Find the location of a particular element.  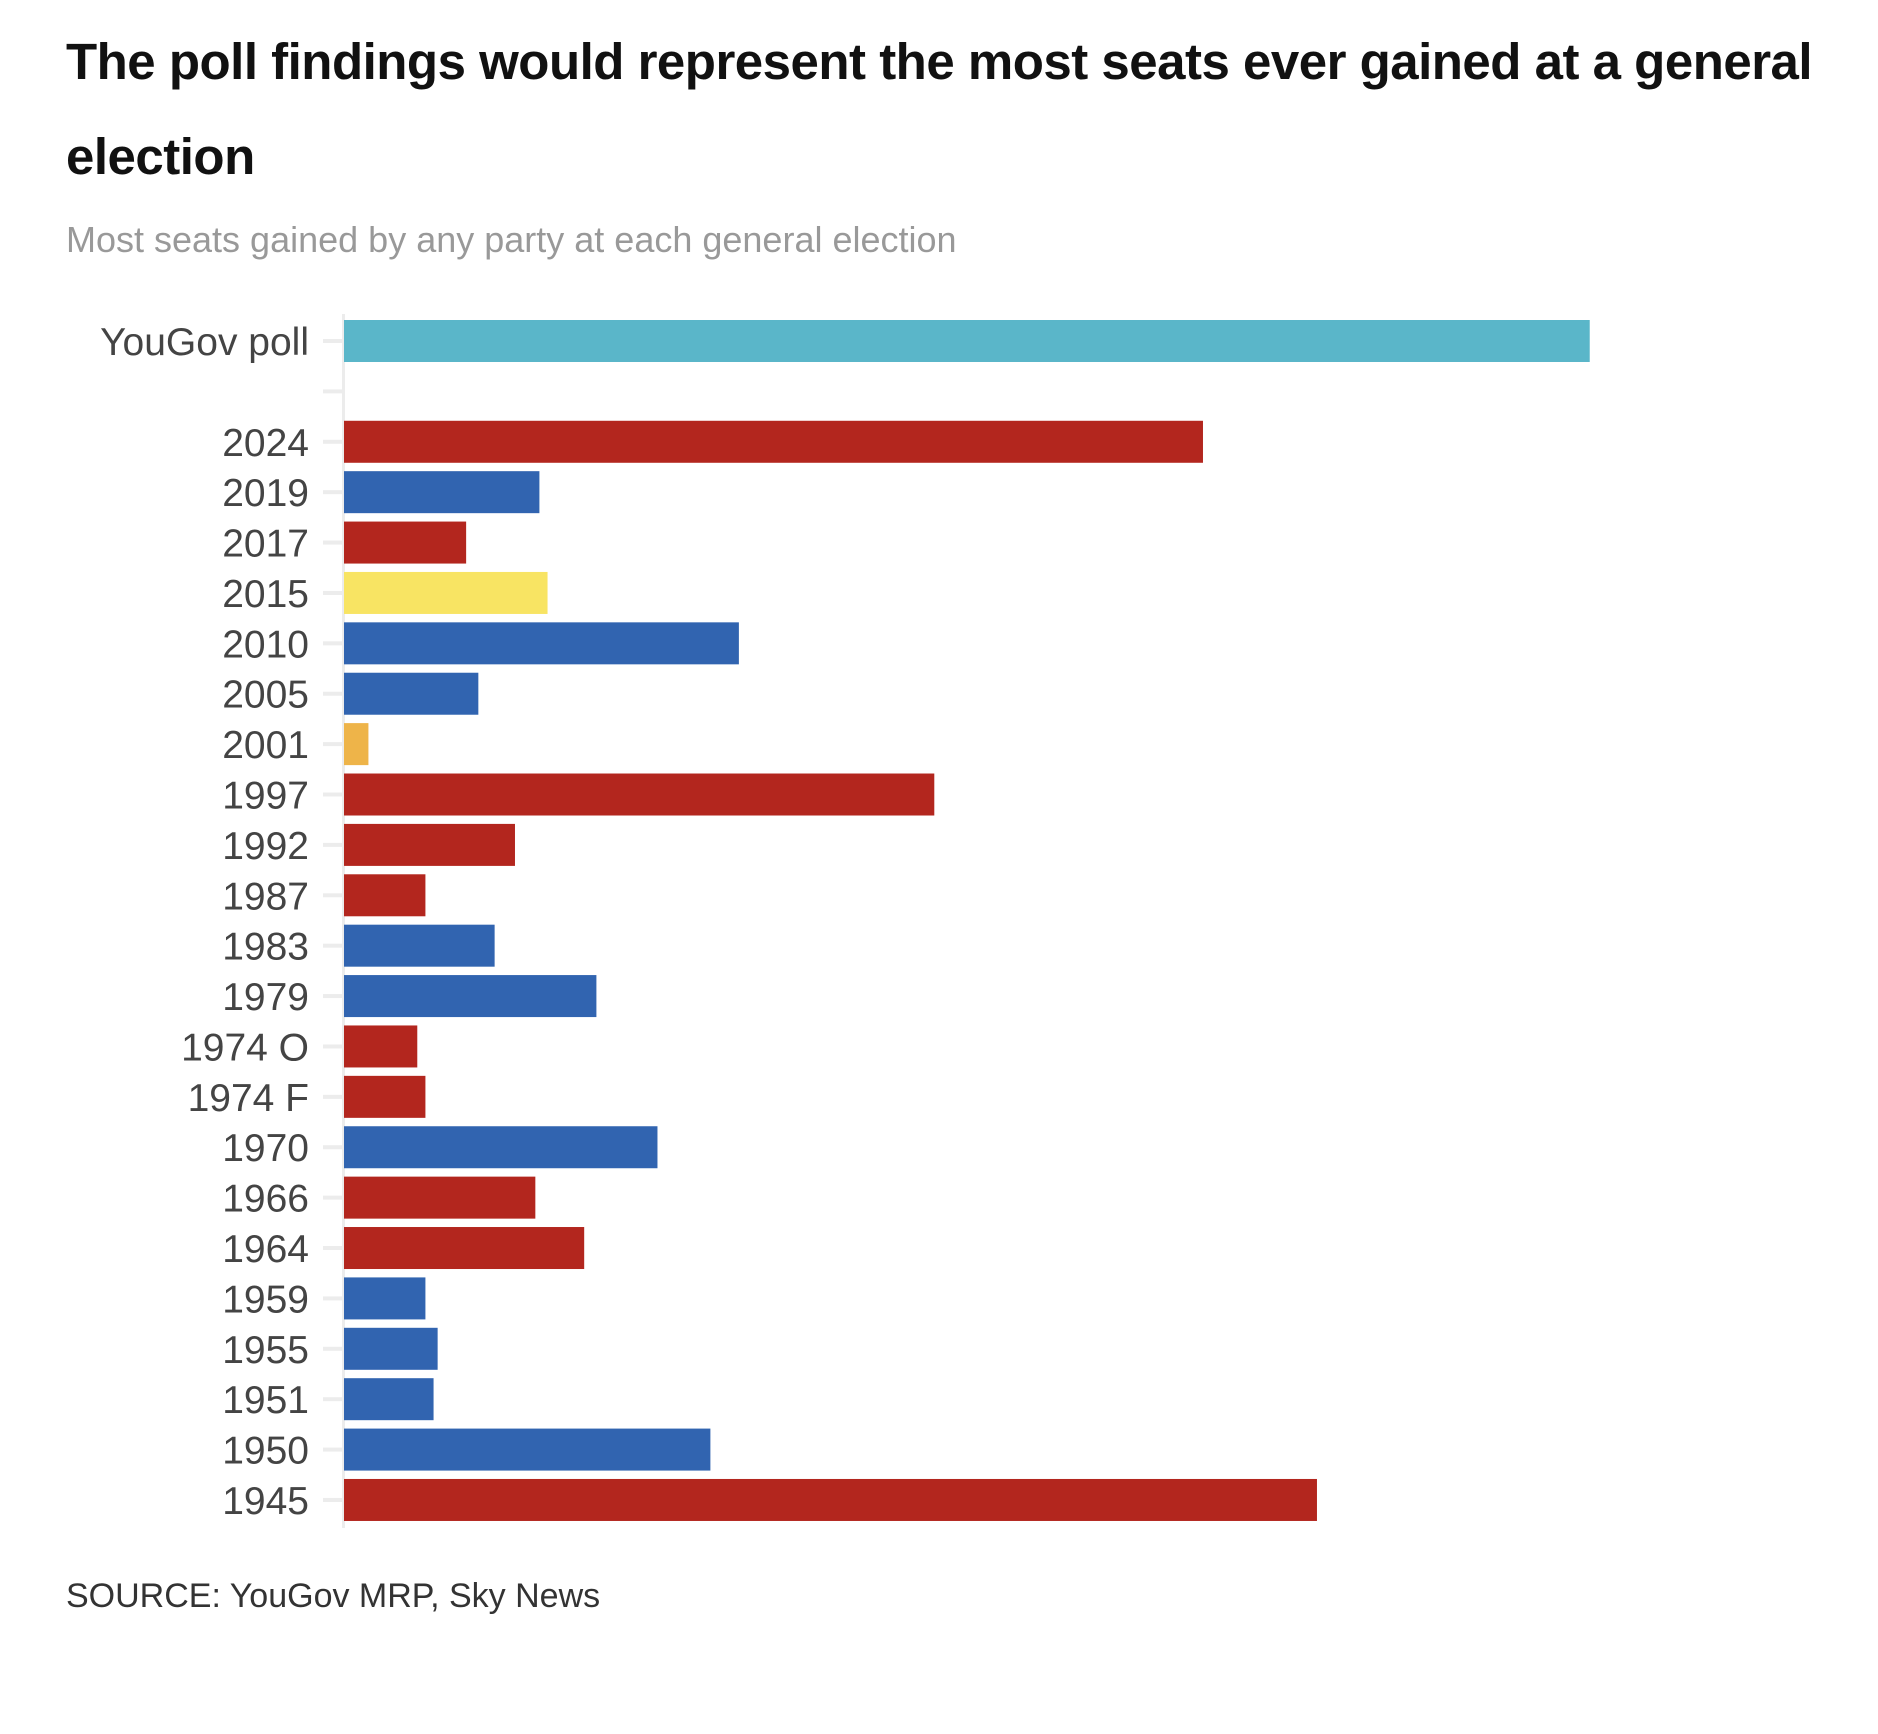

y-tick-label: 2010 is located at coordinates (265, 644).